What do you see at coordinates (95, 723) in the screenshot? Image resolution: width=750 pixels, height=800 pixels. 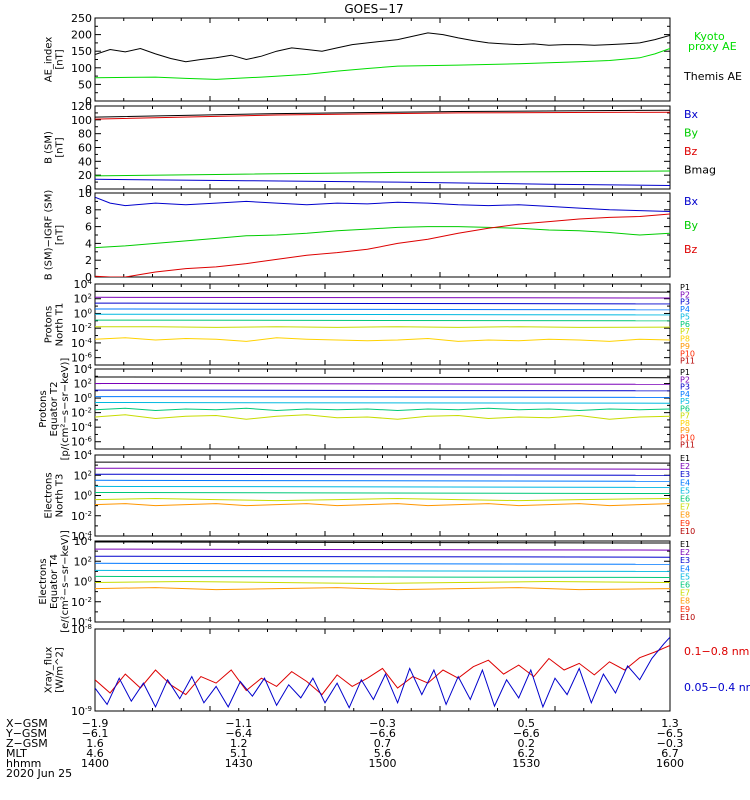 I see `orbit-value: −1.9` at bounding box center [95, 723].